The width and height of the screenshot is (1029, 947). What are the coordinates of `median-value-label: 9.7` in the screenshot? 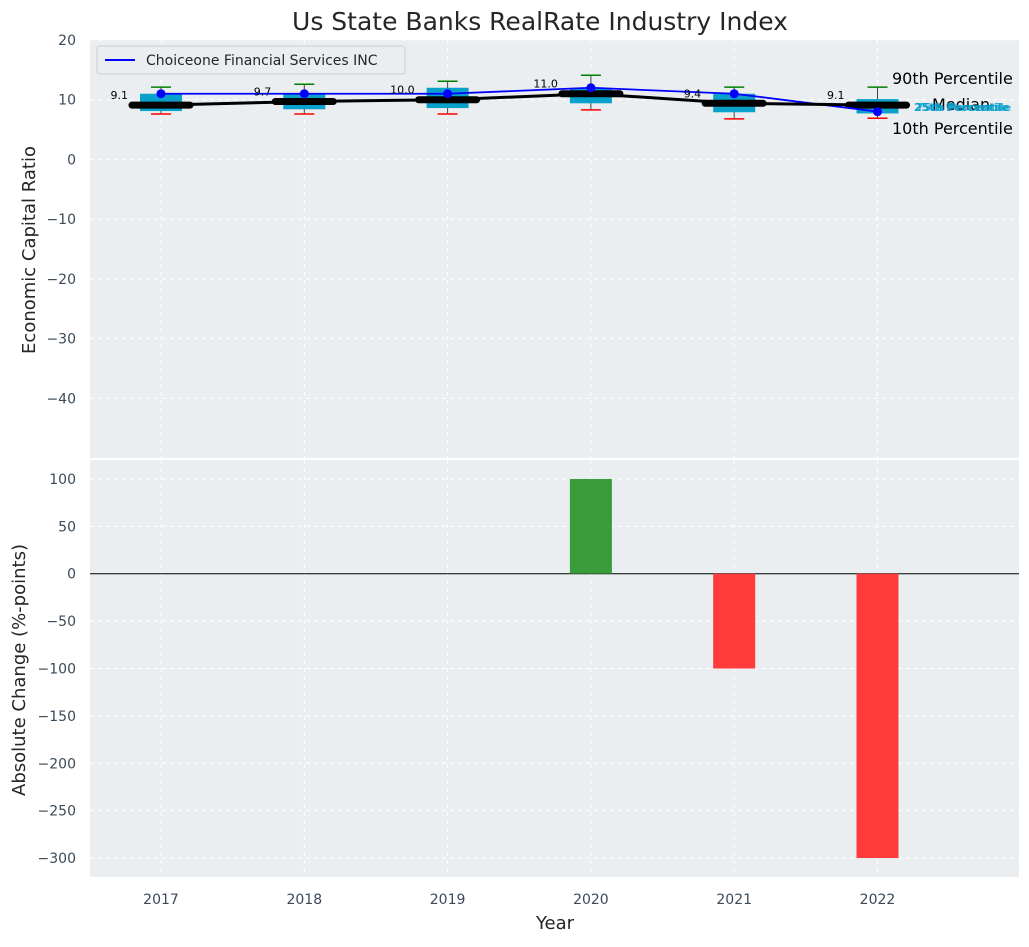 It's located at (263, 92).